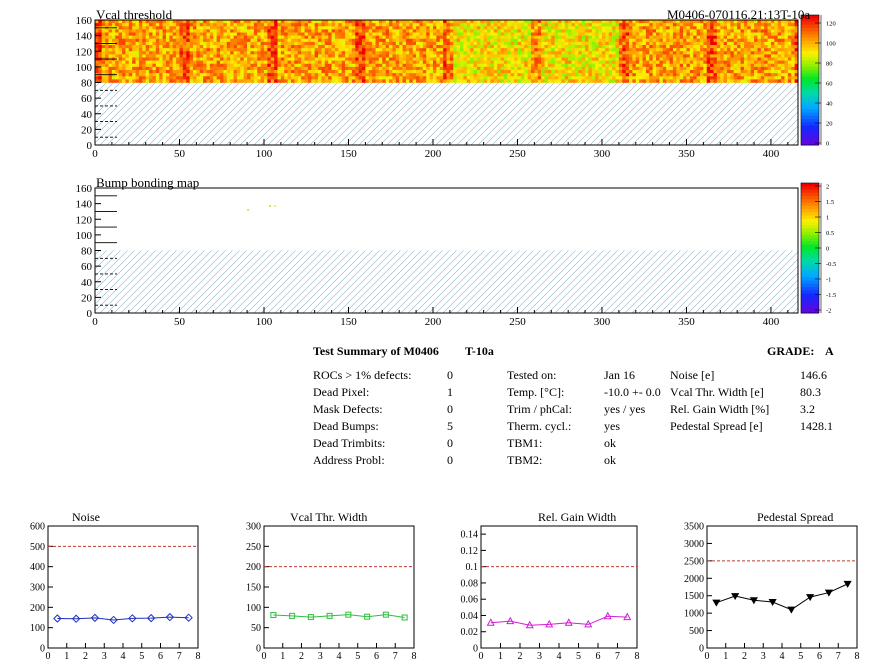  What do you see at coordinates (470, 632) in the screenshot?
I see `y-tick-label: 0.02` at bounding box center [470, 632].